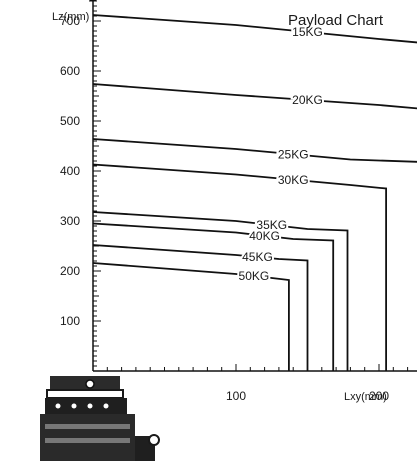 Image resolution: width=417 pixels, height=461 pixels. I want to click on y-tick-label: 200, so click(70, 271).